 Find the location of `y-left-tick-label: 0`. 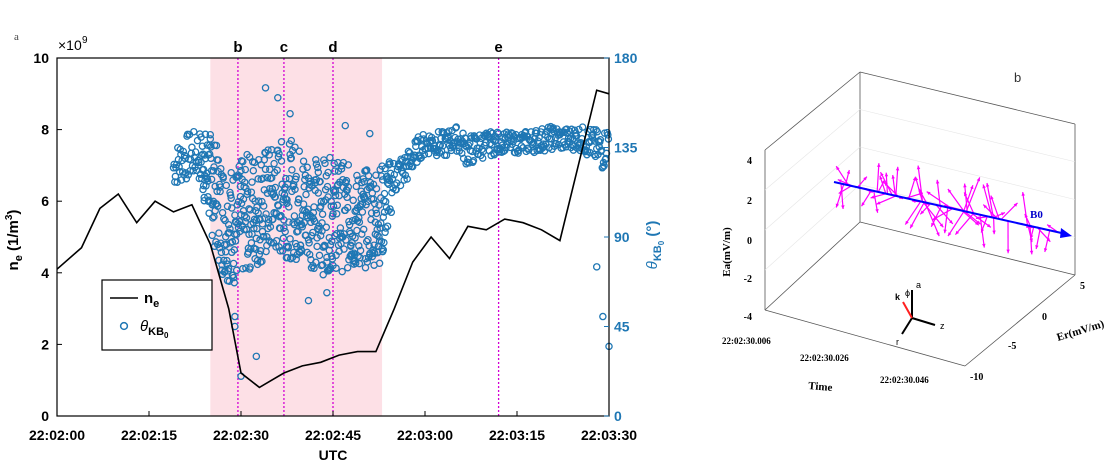

y-left-tick-label: 0 is located at coordinates (45, 416).